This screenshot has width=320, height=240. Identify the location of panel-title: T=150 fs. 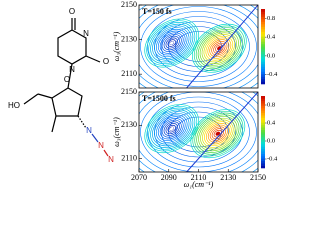
(157, 11).